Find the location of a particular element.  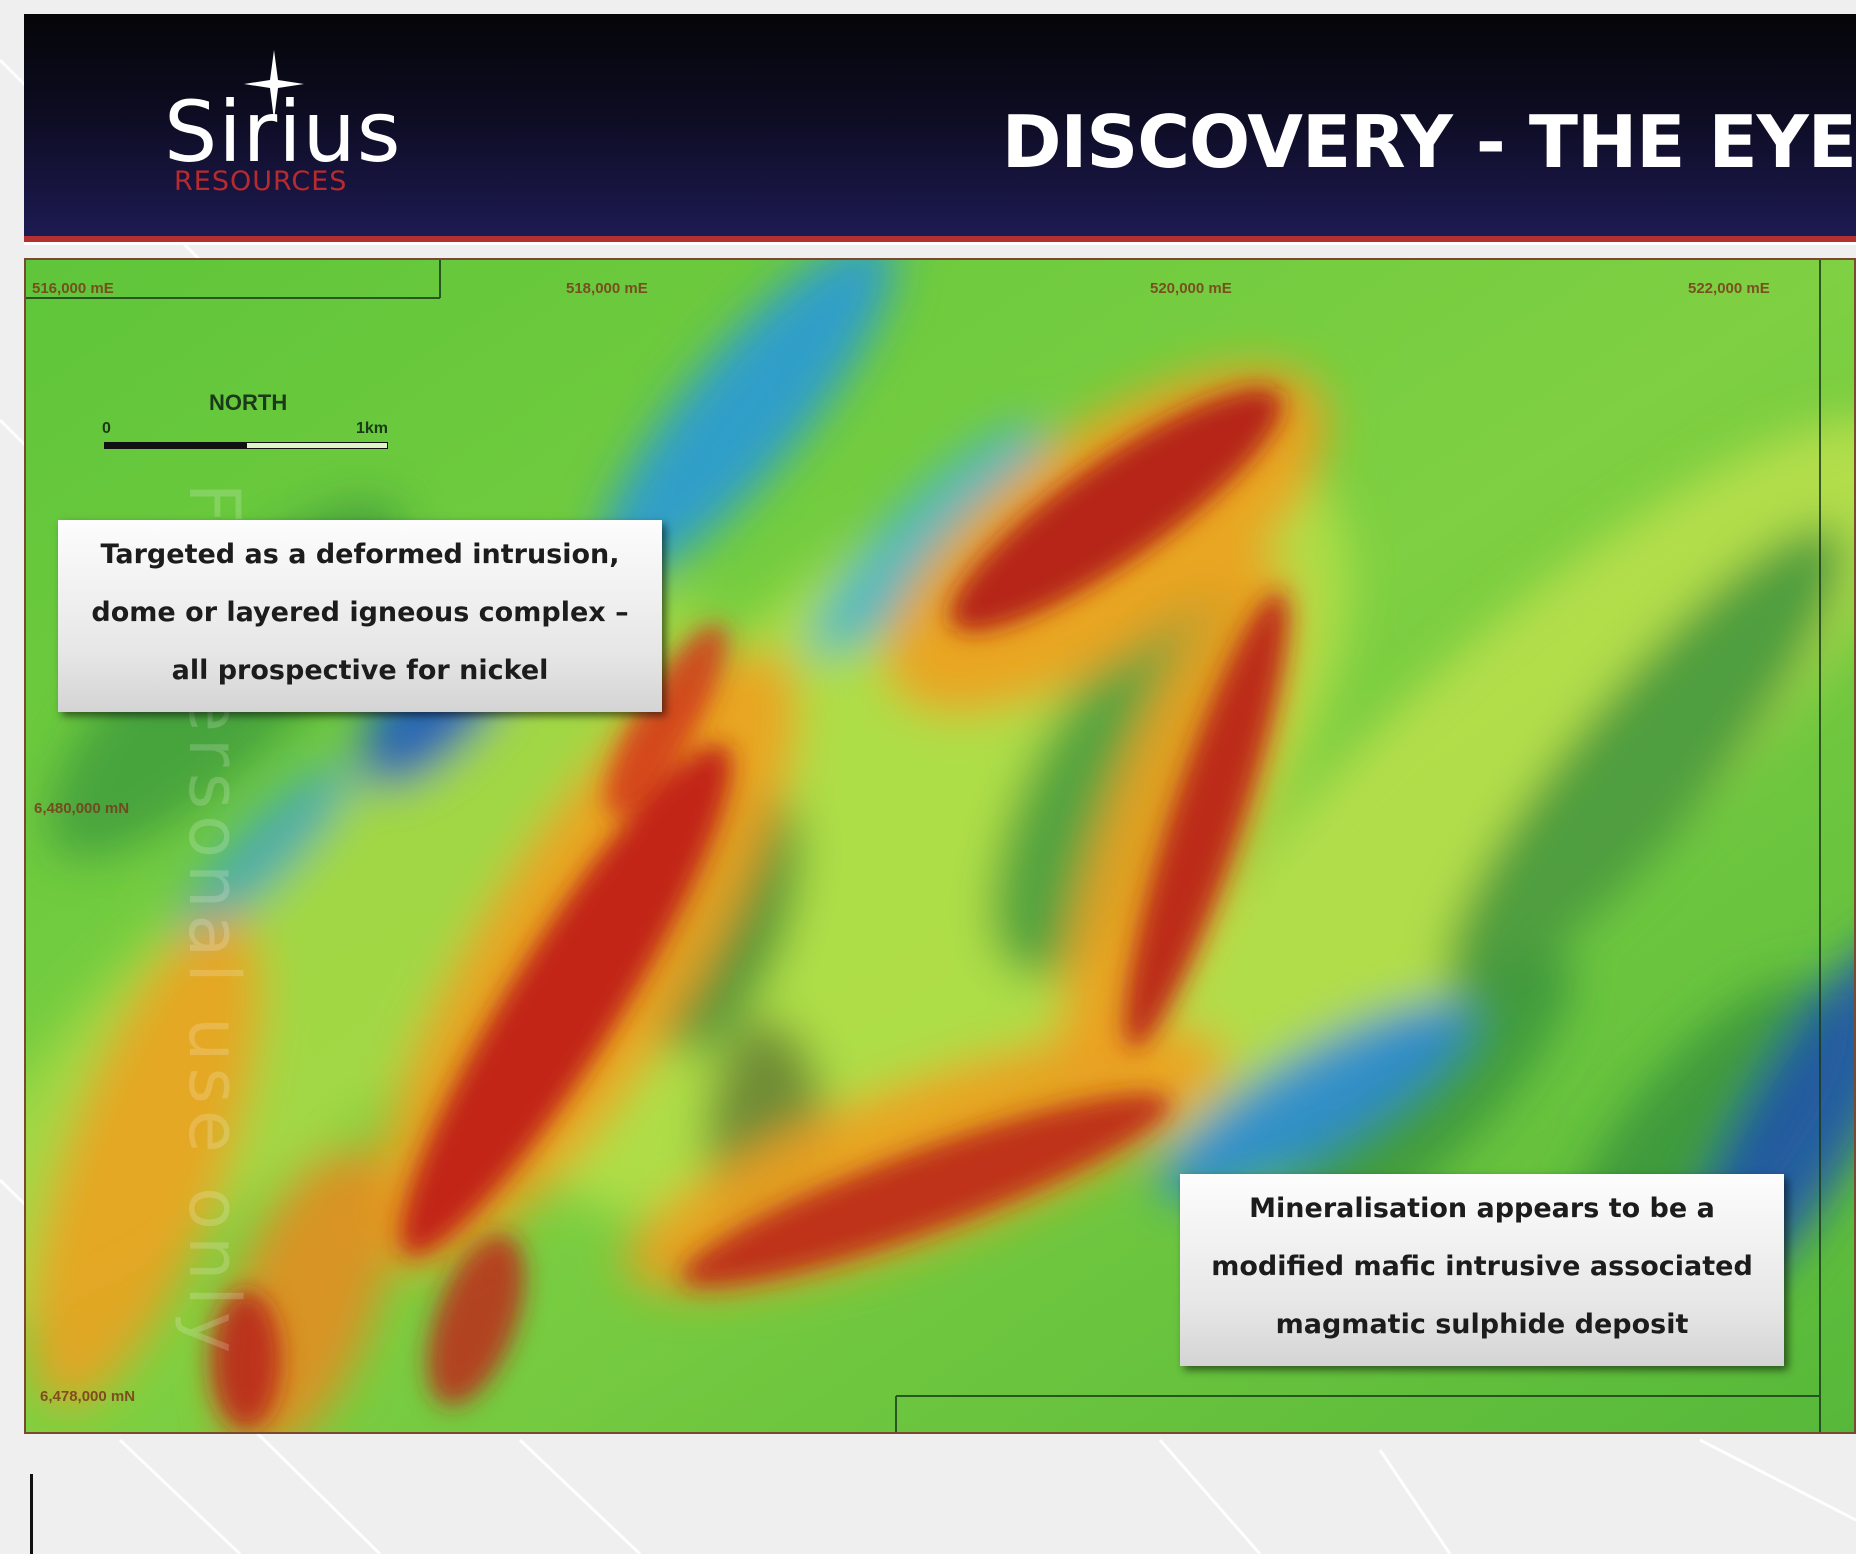

company-logo: Sirius RESOURCES is located at coordinates (299, 130).